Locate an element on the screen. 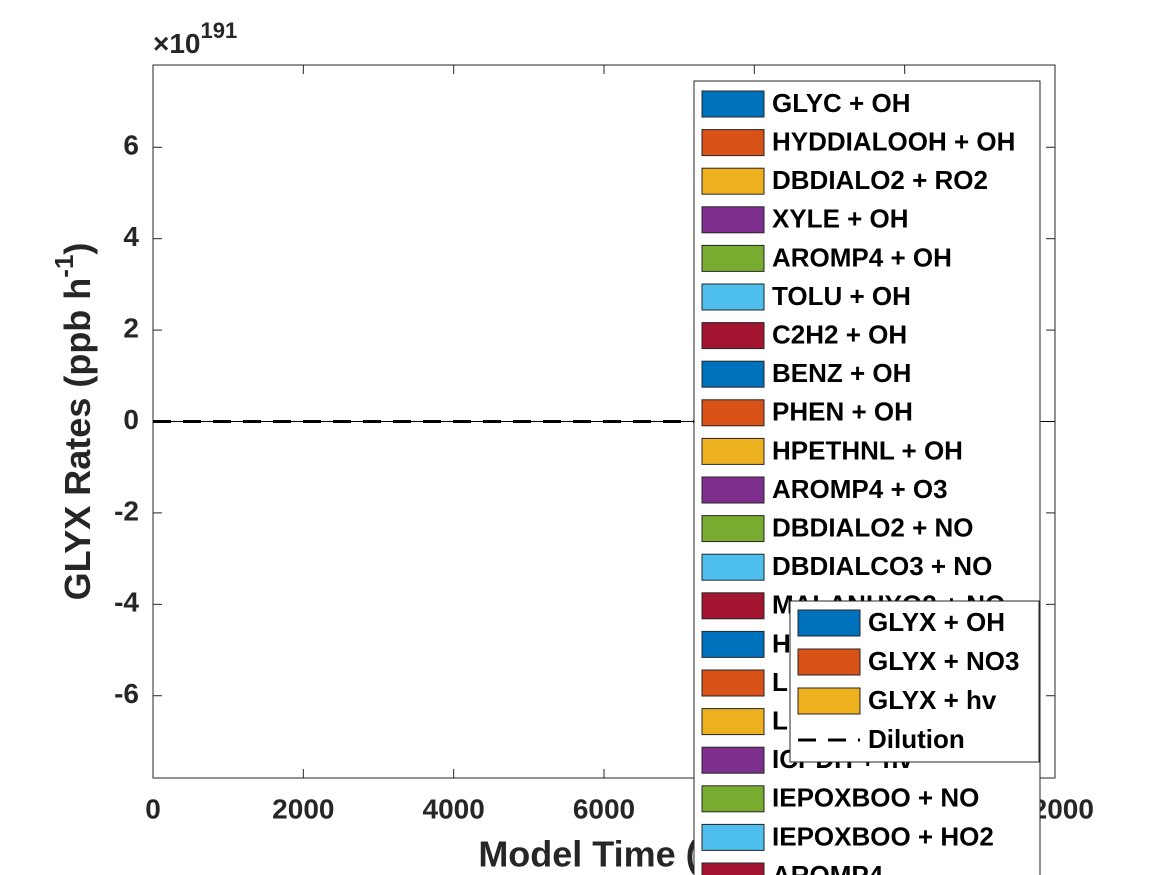 This screenshot has width=1167, height=875. legend-label: GLYC + OH is located at coordinates (841, 103).